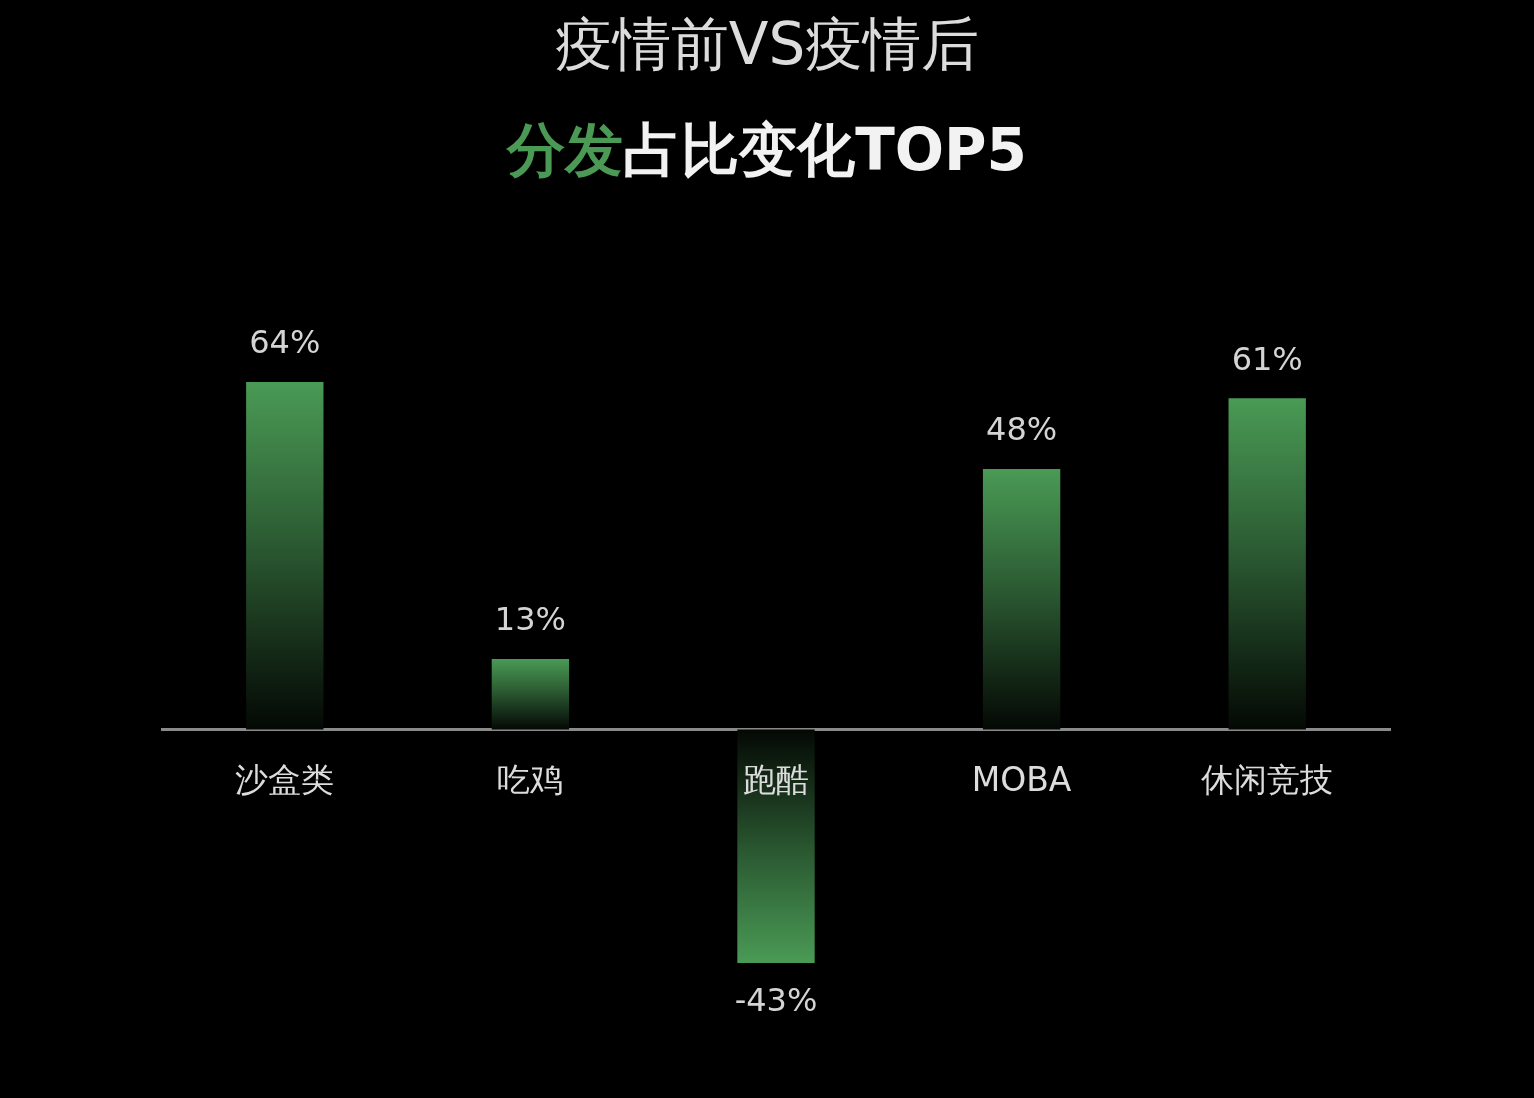 This screenshot has height=1098, width=1534. What do you see at coordinates (767, 150) in the screenshot?
I see `chart-subtitle: 分发占比变化TOP5` at bounding box center [767, 150].